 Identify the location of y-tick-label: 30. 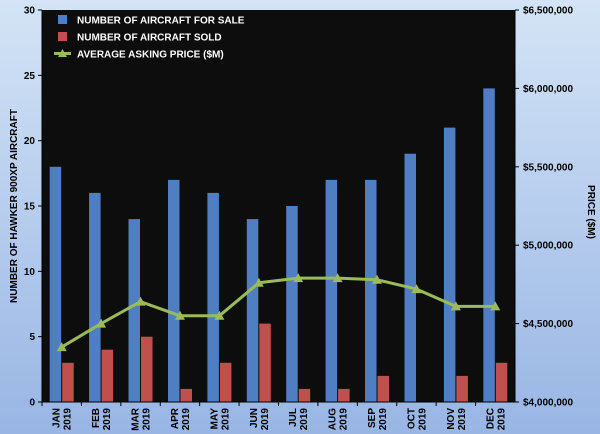
(30, 11).